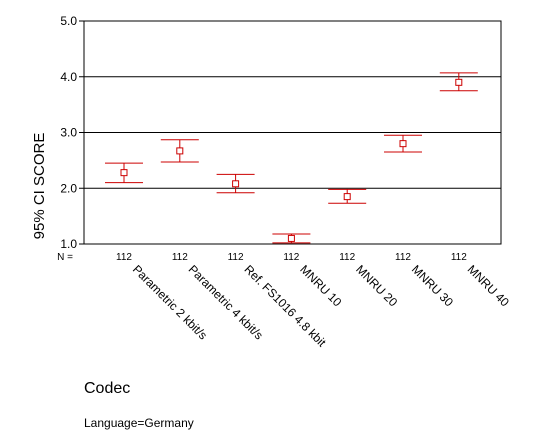 Image resolution: width=551 pixels, height=441 pixels. Describe the element at coordinates (432, 285) in the screenshot. I see `x-tick-label: MNRU 30` at that location.